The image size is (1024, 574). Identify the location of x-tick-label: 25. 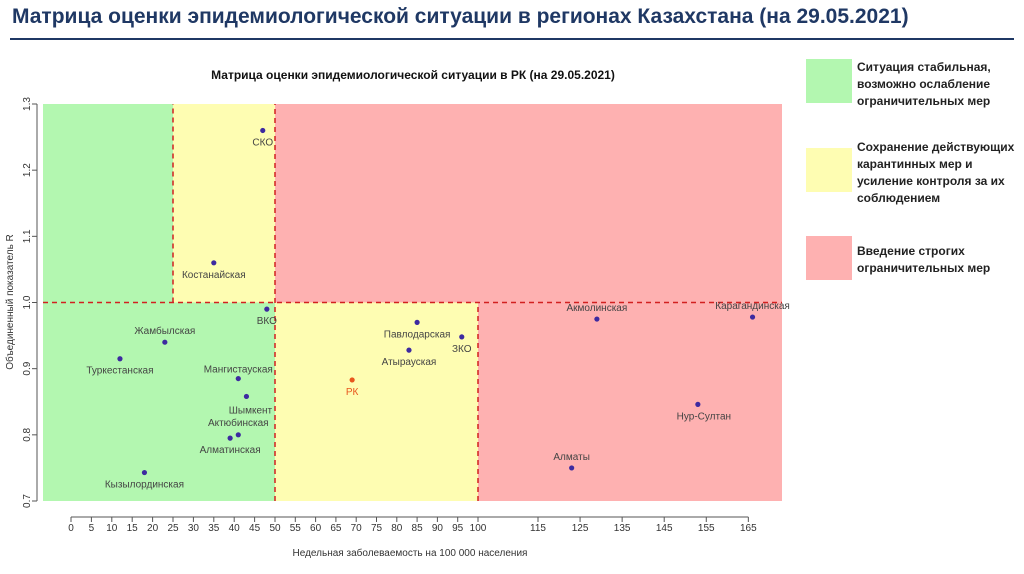
(173, 528).